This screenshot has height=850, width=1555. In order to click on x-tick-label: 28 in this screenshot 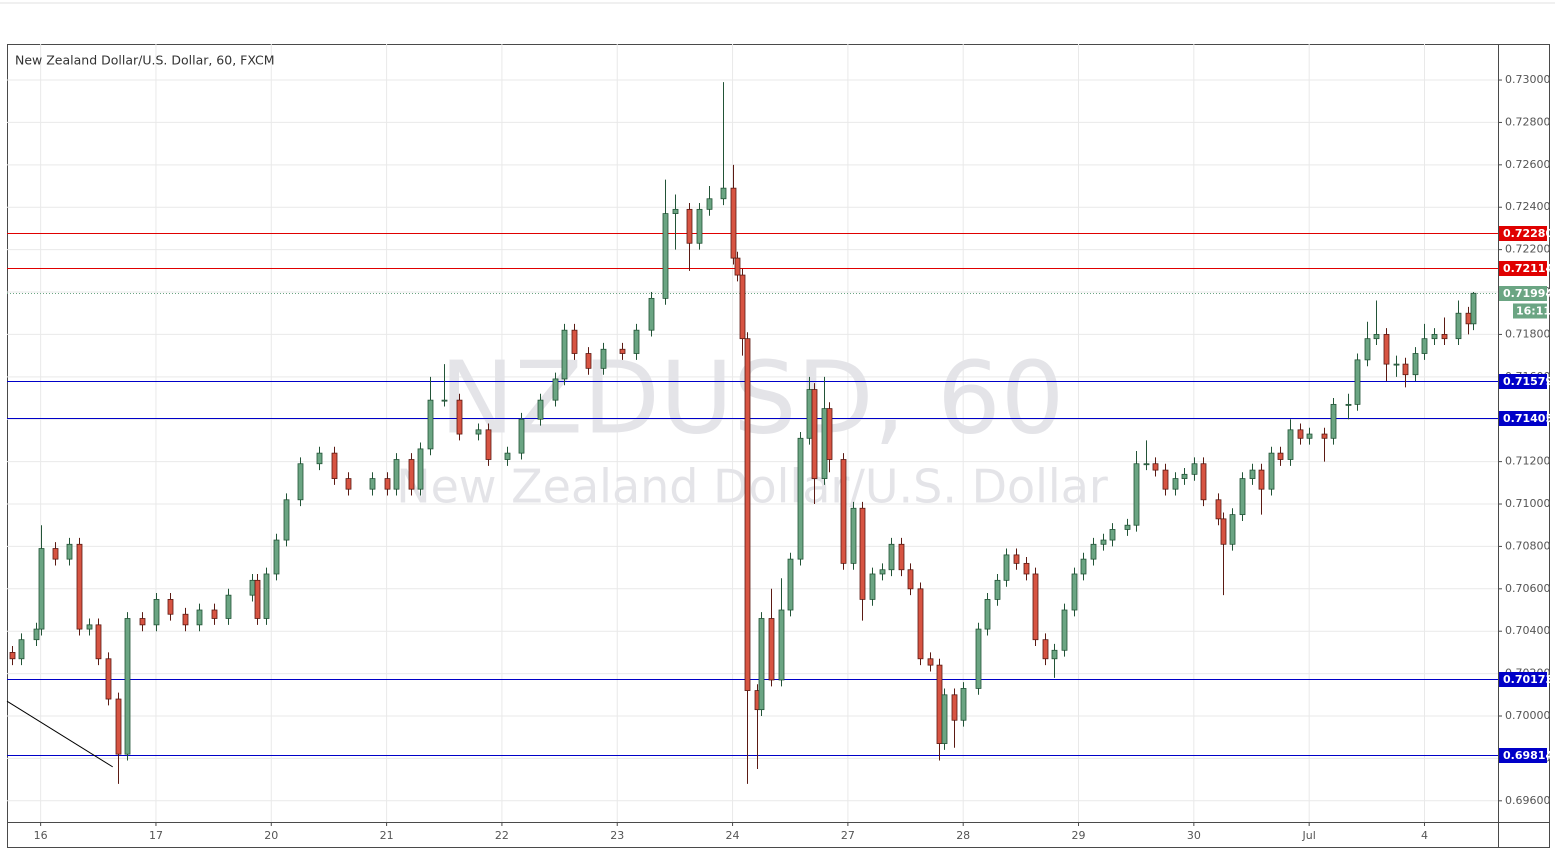, I will do `click(963, 835)`.